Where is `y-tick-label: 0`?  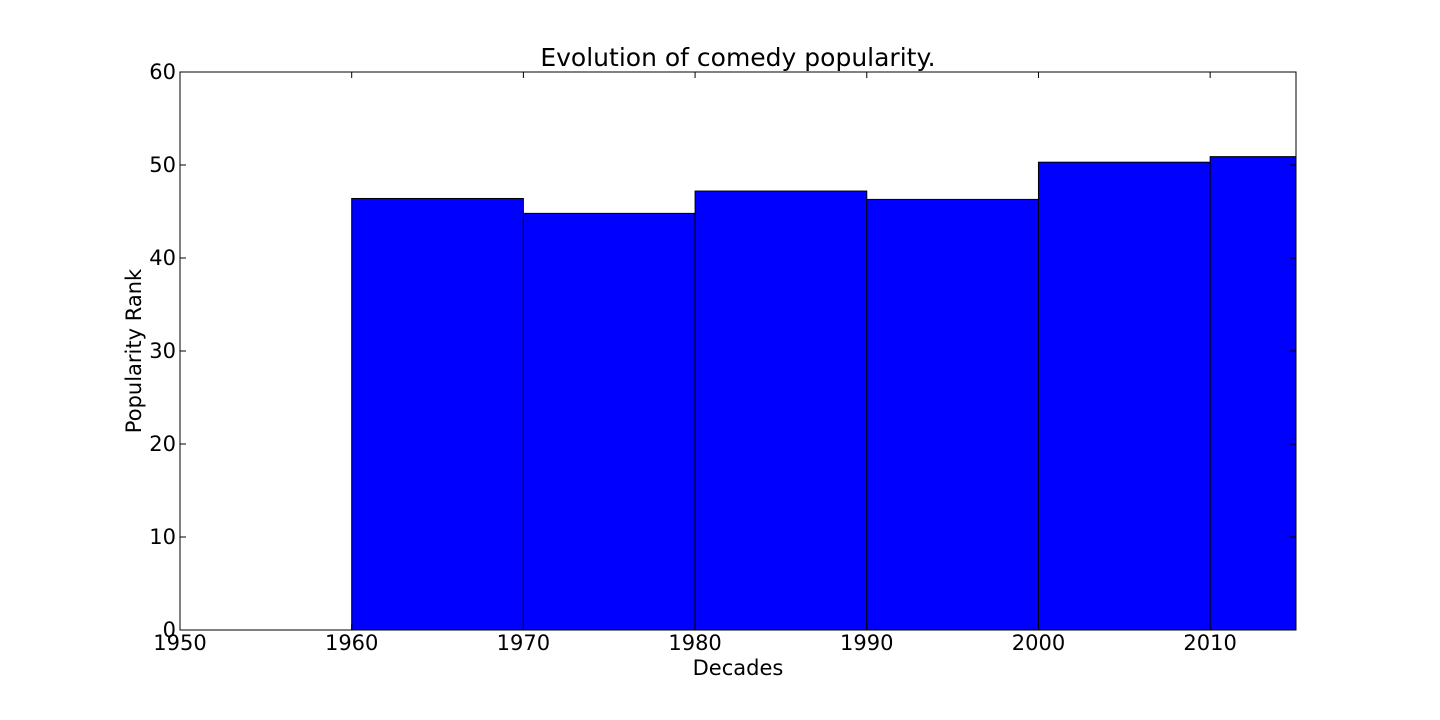
y-tick-label: 0 is located at coordinates (169, 630).